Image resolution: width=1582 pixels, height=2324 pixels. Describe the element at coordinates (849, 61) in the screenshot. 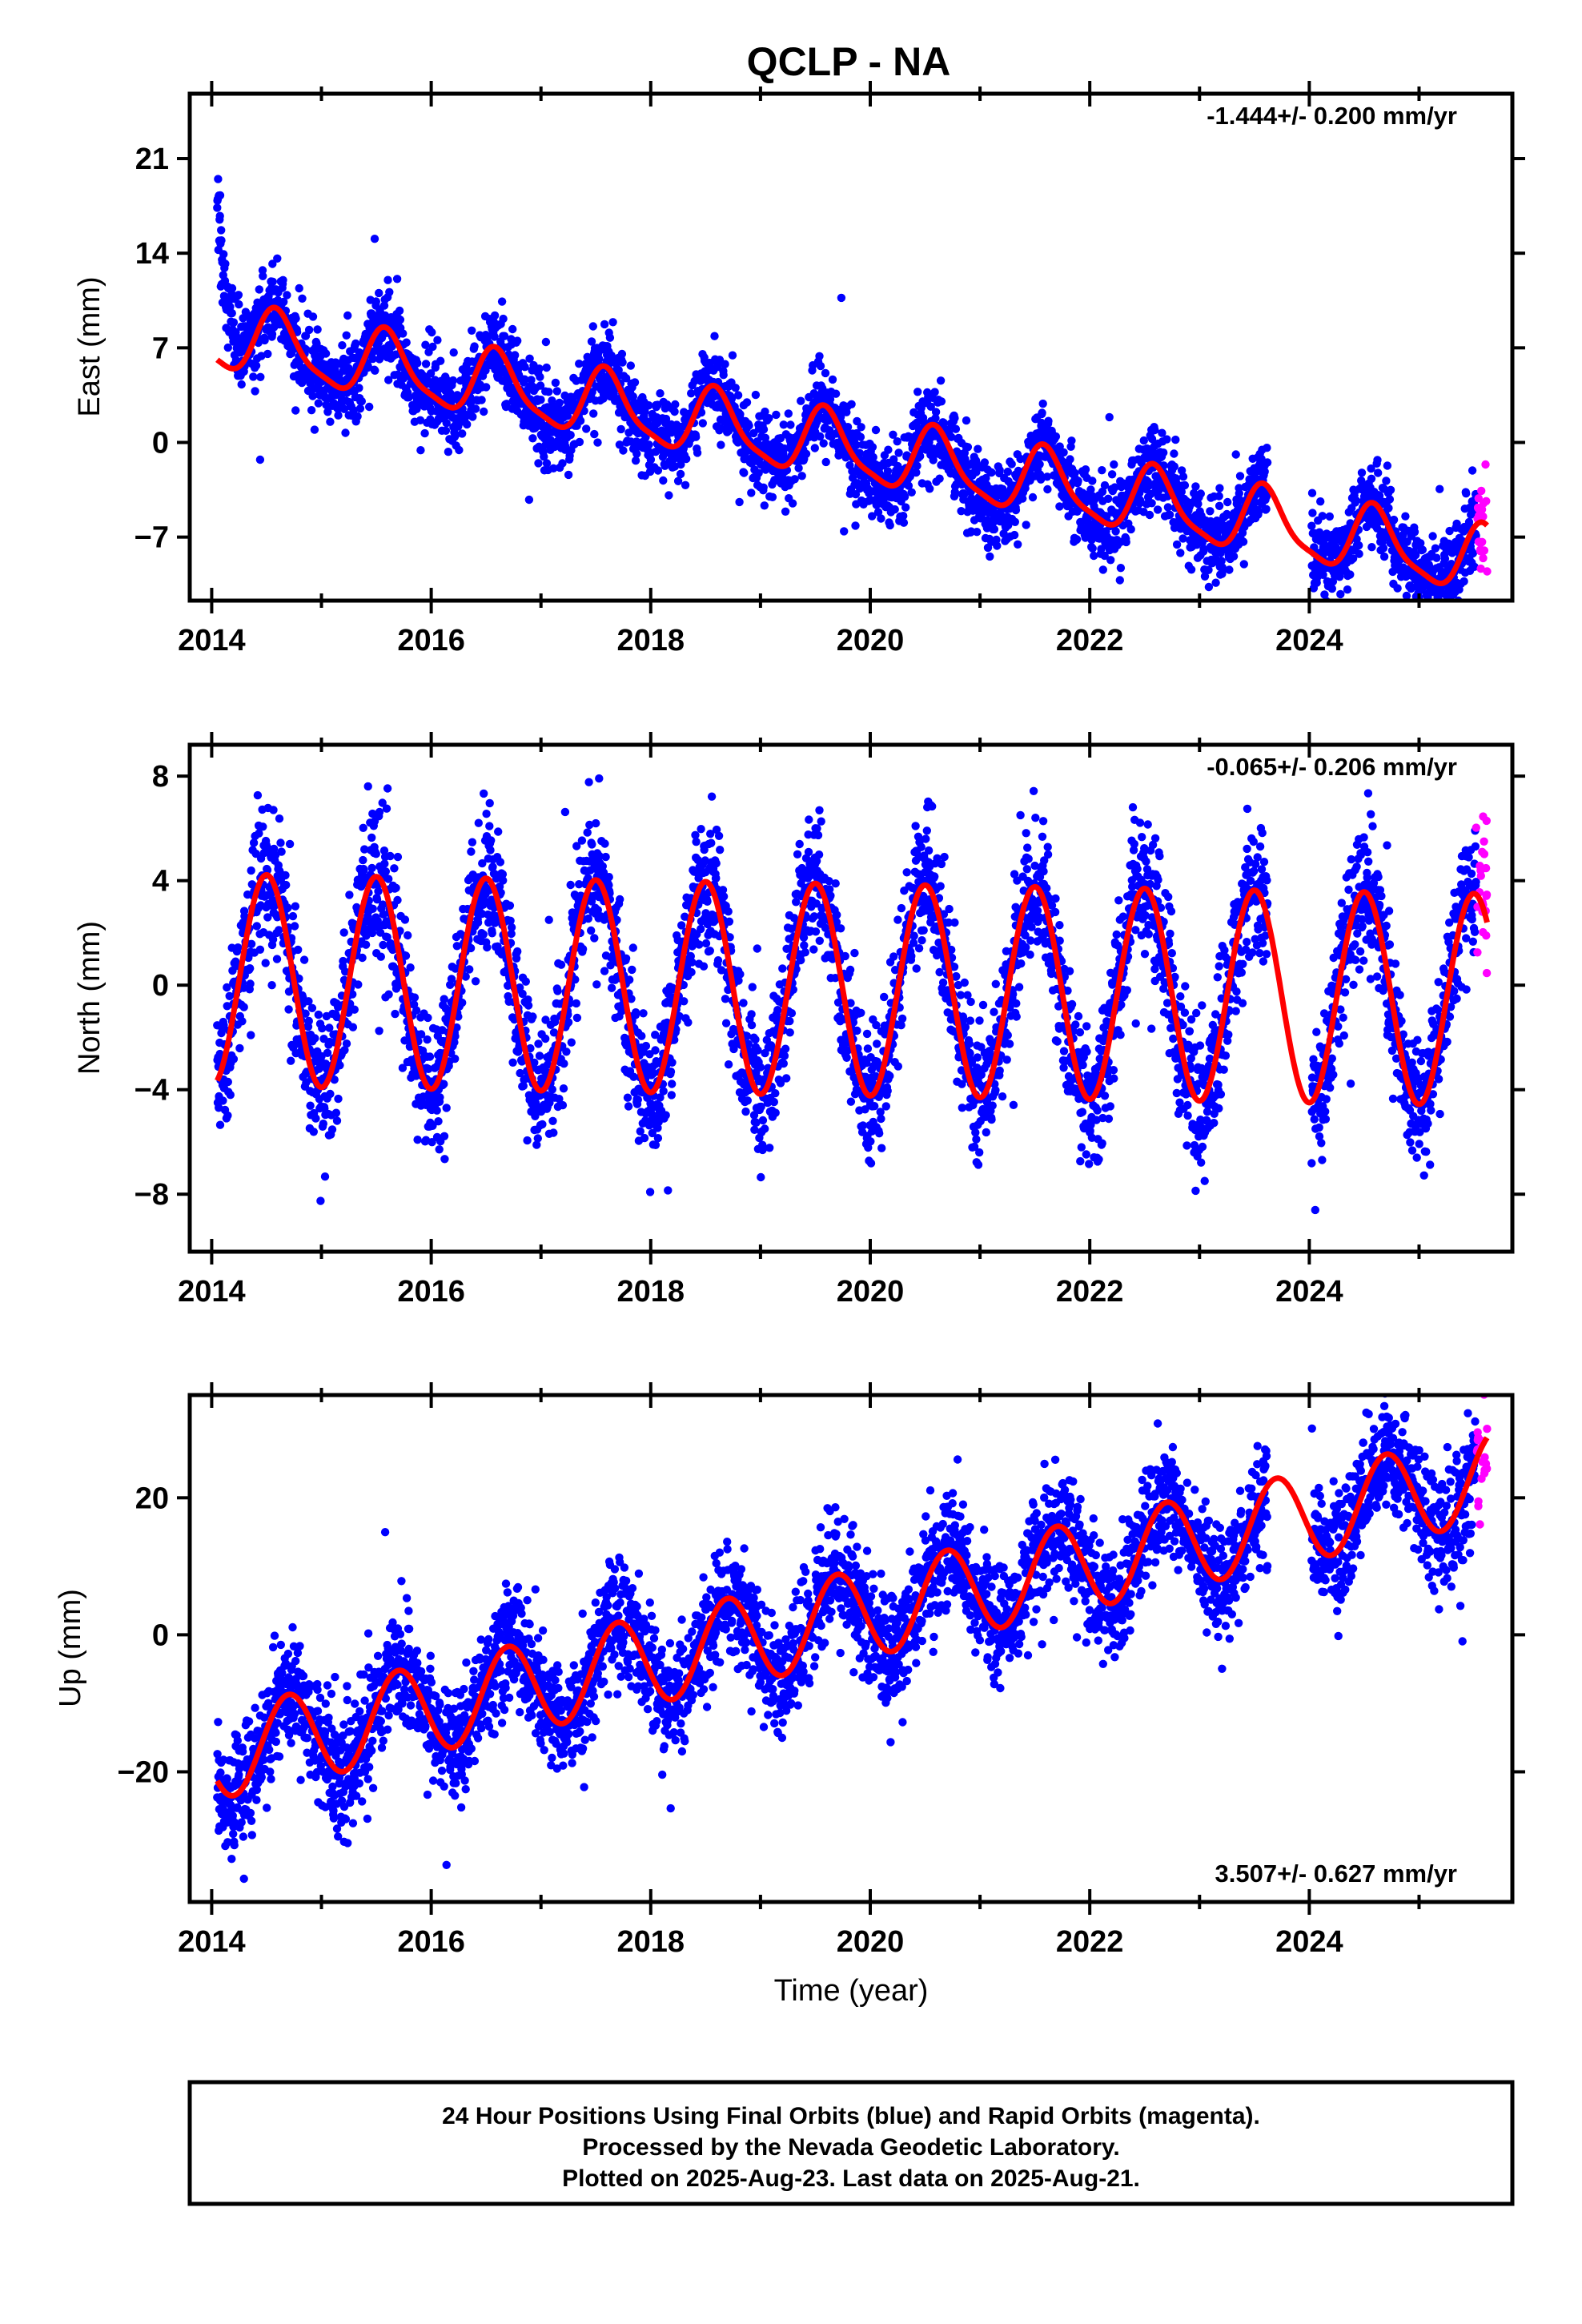

I see `figure-title: QCLP - NA` at that location.